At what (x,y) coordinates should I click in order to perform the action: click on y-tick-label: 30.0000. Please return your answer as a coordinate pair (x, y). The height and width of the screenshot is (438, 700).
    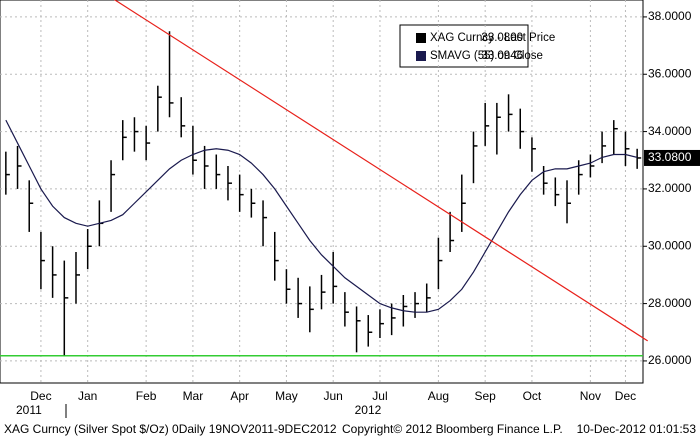
    Looking at the image, I should click on (670, 245).